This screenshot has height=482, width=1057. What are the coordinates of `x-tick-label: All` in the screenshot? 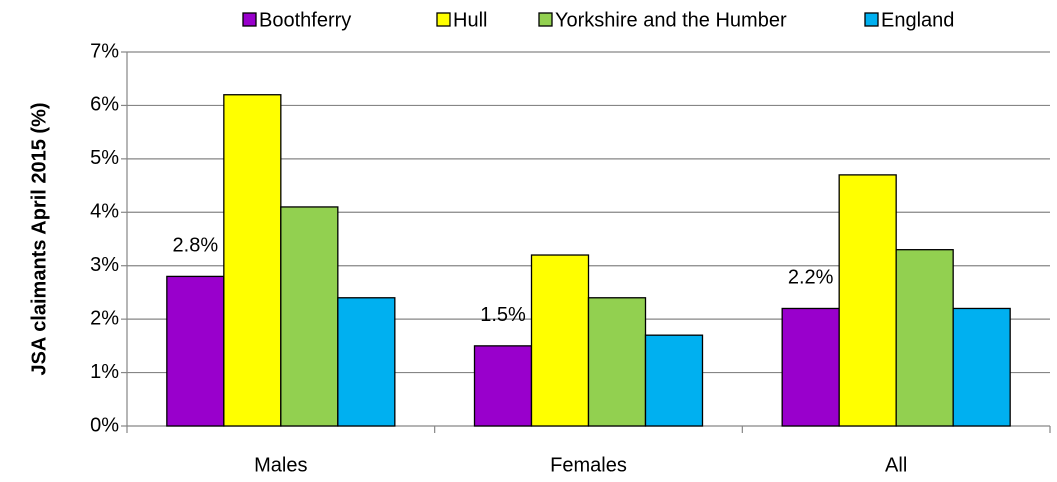 It's located at (896, 465).